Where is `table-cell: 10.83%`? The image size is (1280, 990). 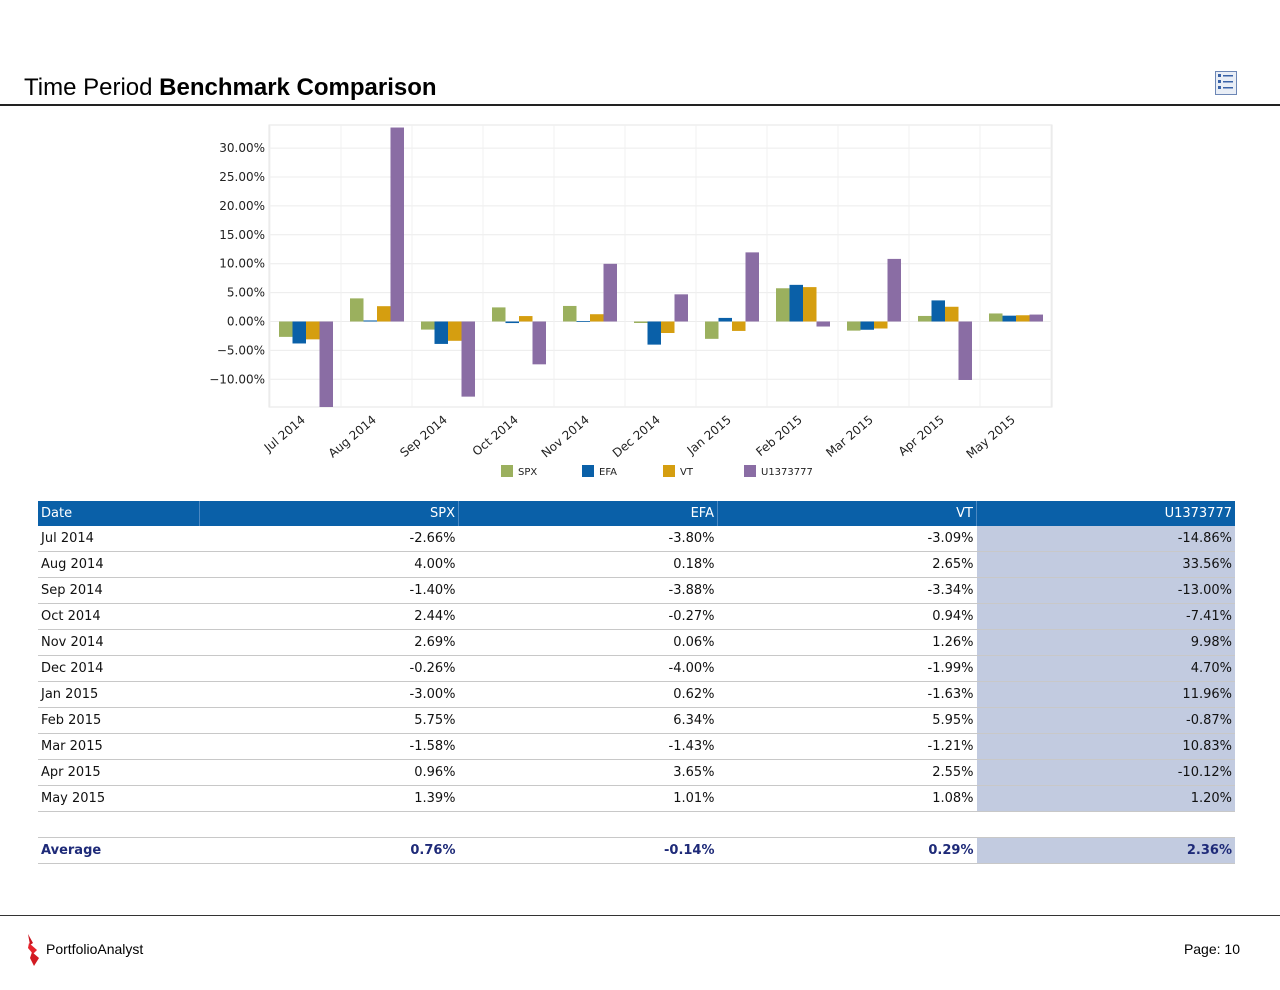
table-cell: 10.83% is located at coordinates (1105, 746).